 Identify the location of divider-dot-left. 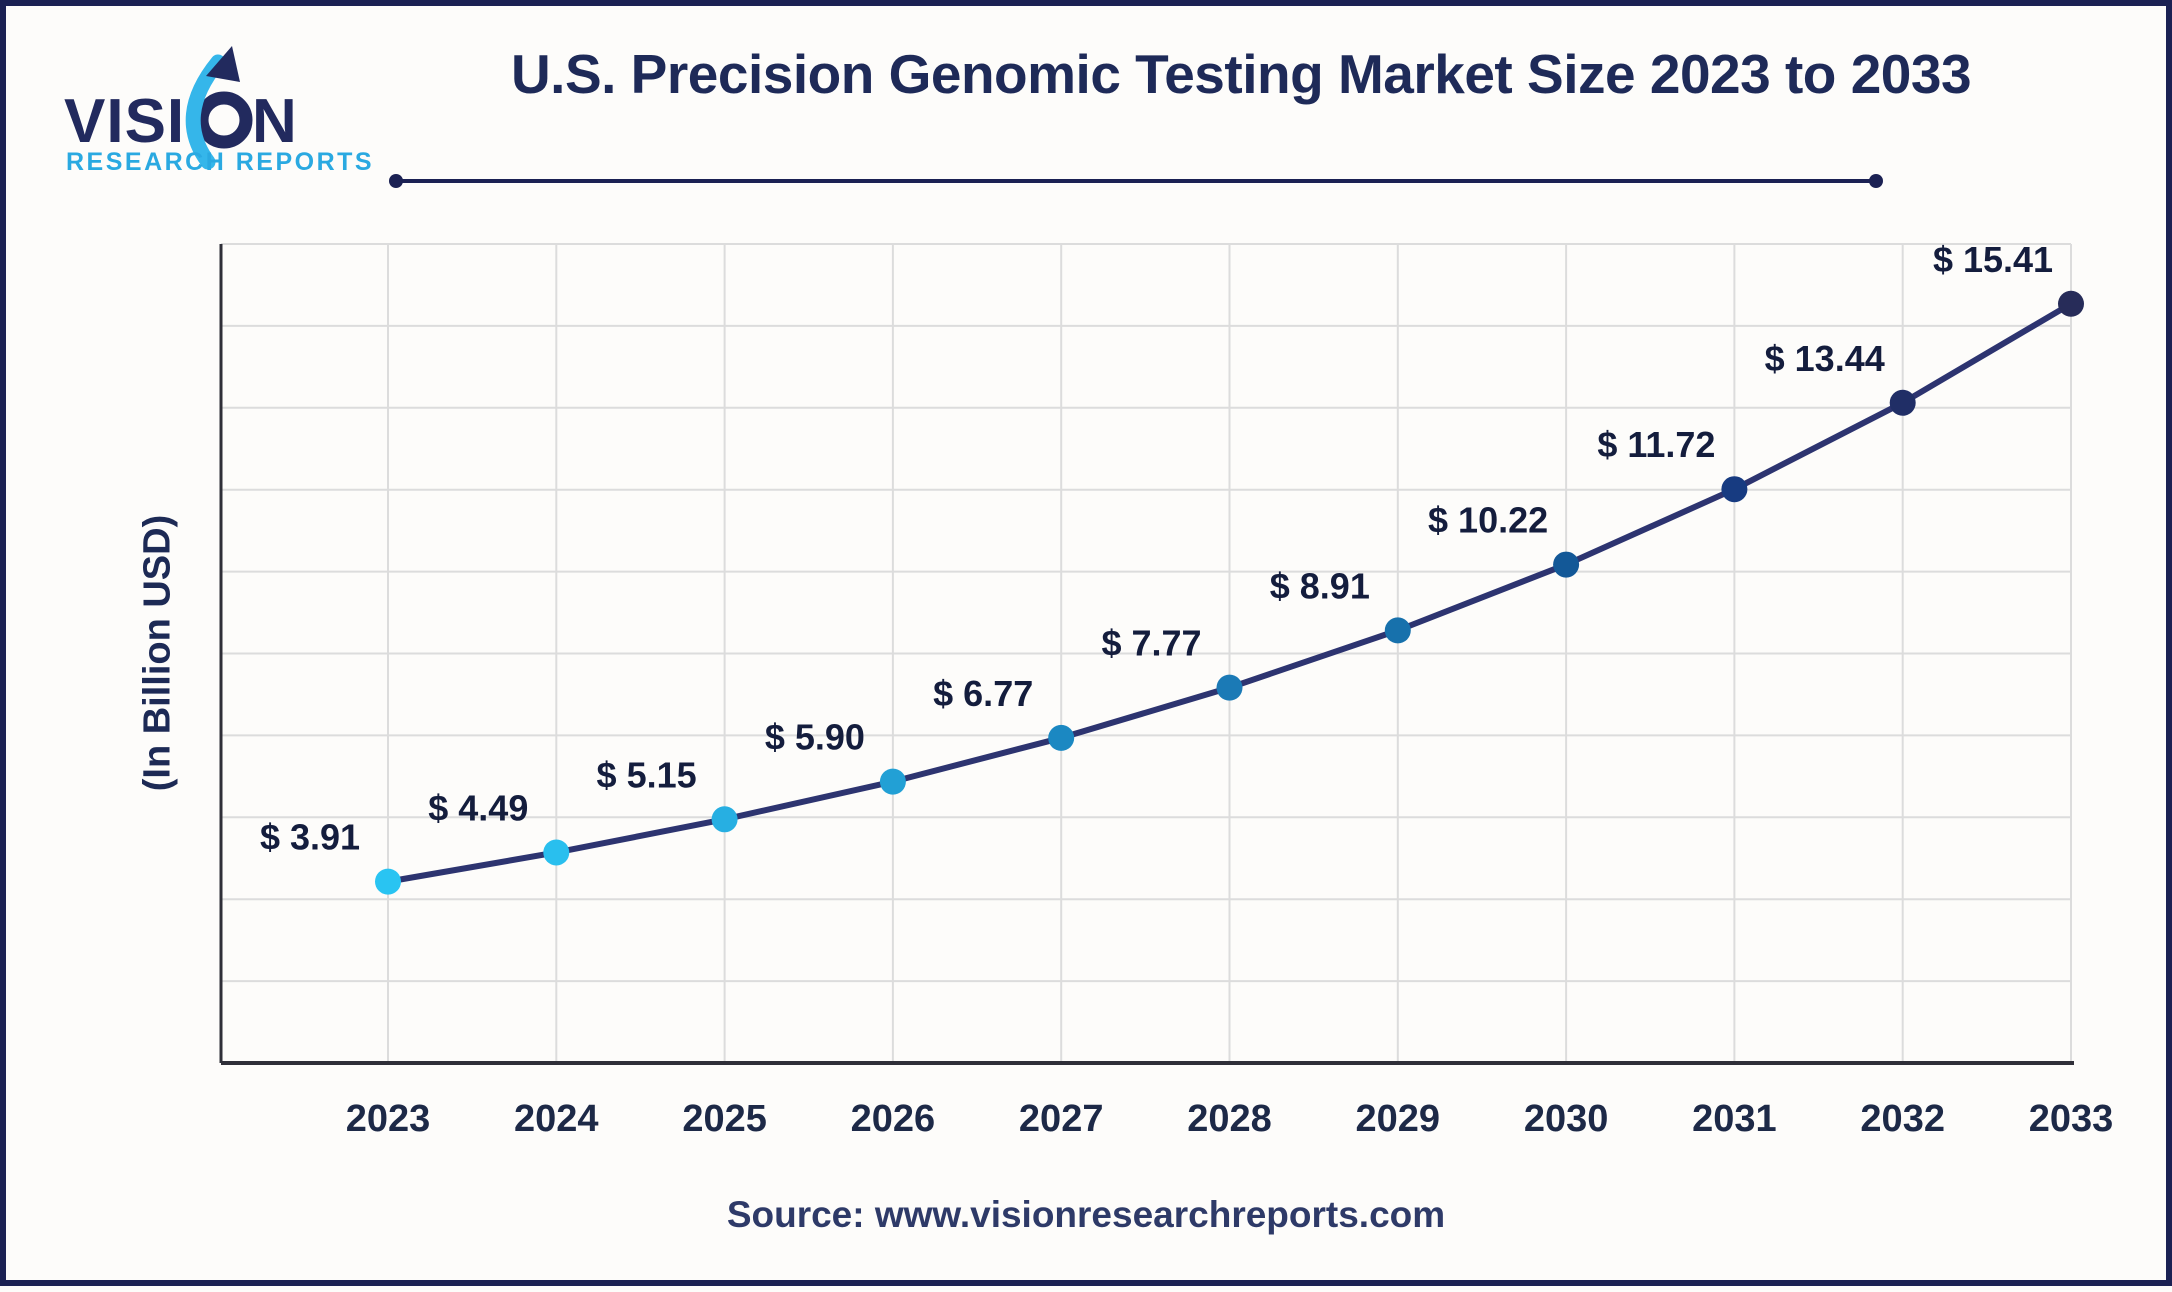
(396, 181).